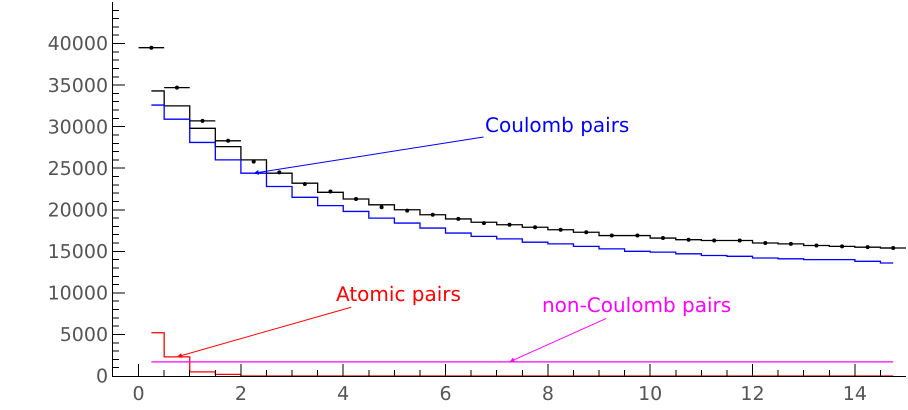 This screenshot has width=908, height=410. What do you see at coordinates (78, 44) in the screenshot?
I see `y-tick-label: 40000` at bounding box center [78, 44].